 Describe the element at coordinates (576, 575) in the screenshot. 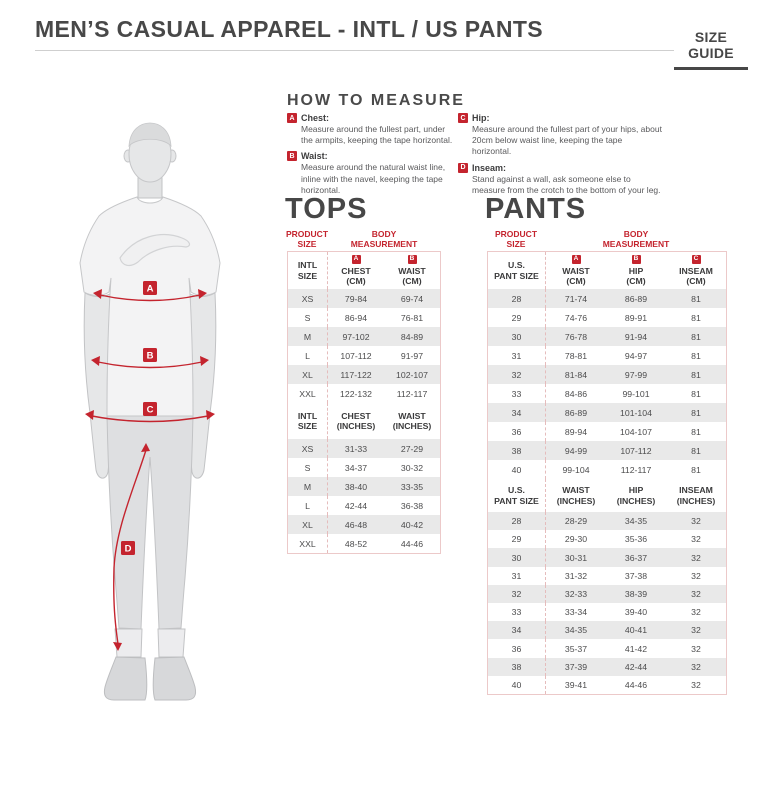

I see `table-cell: 31-32` at that location.